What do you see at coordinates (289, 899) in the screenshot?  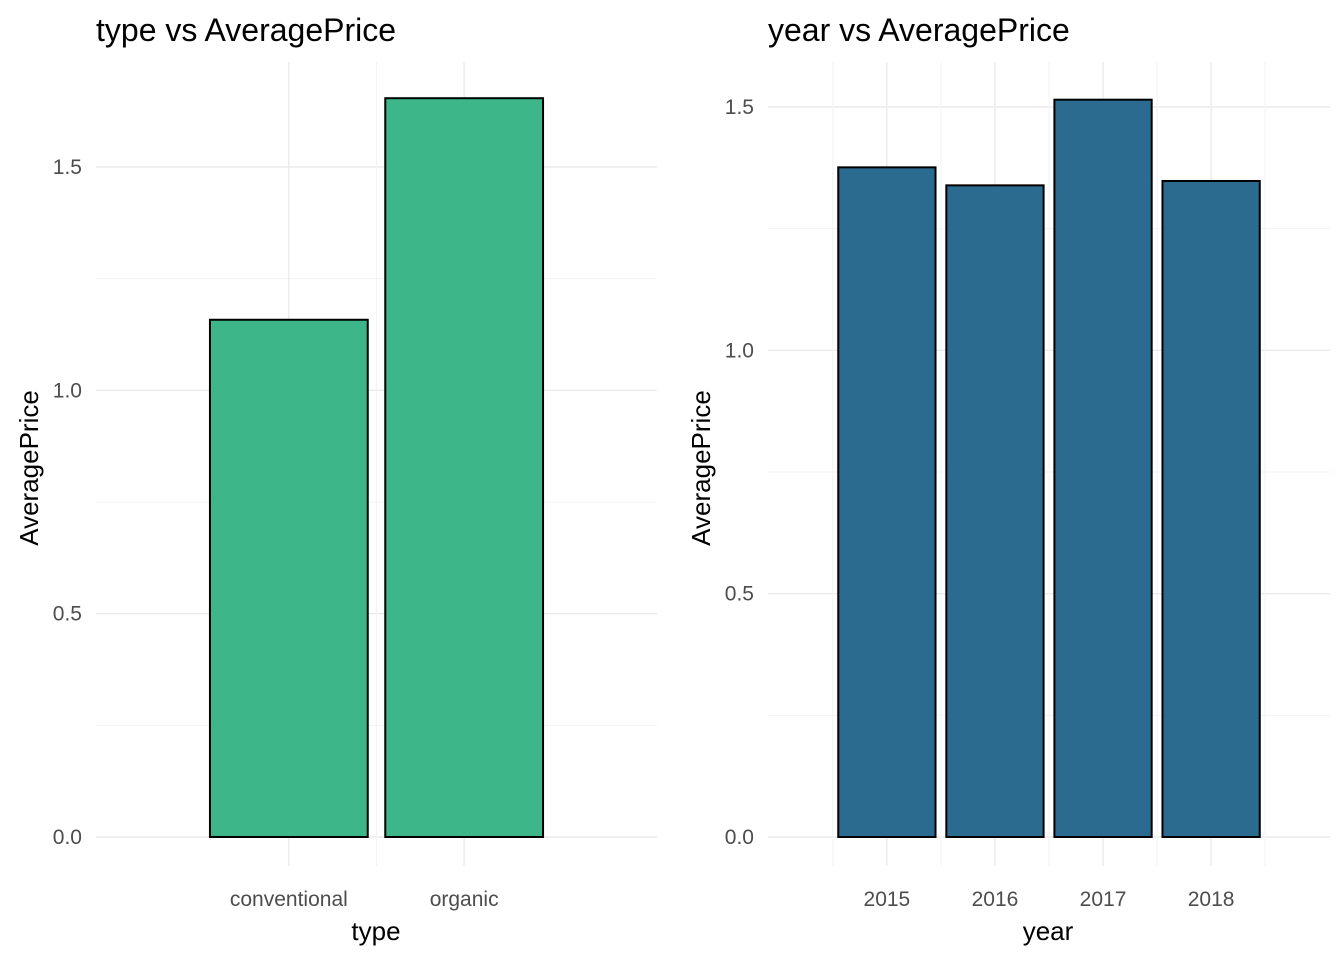 I see `x-tick-label: conventional` at bounding box center [289, 899].